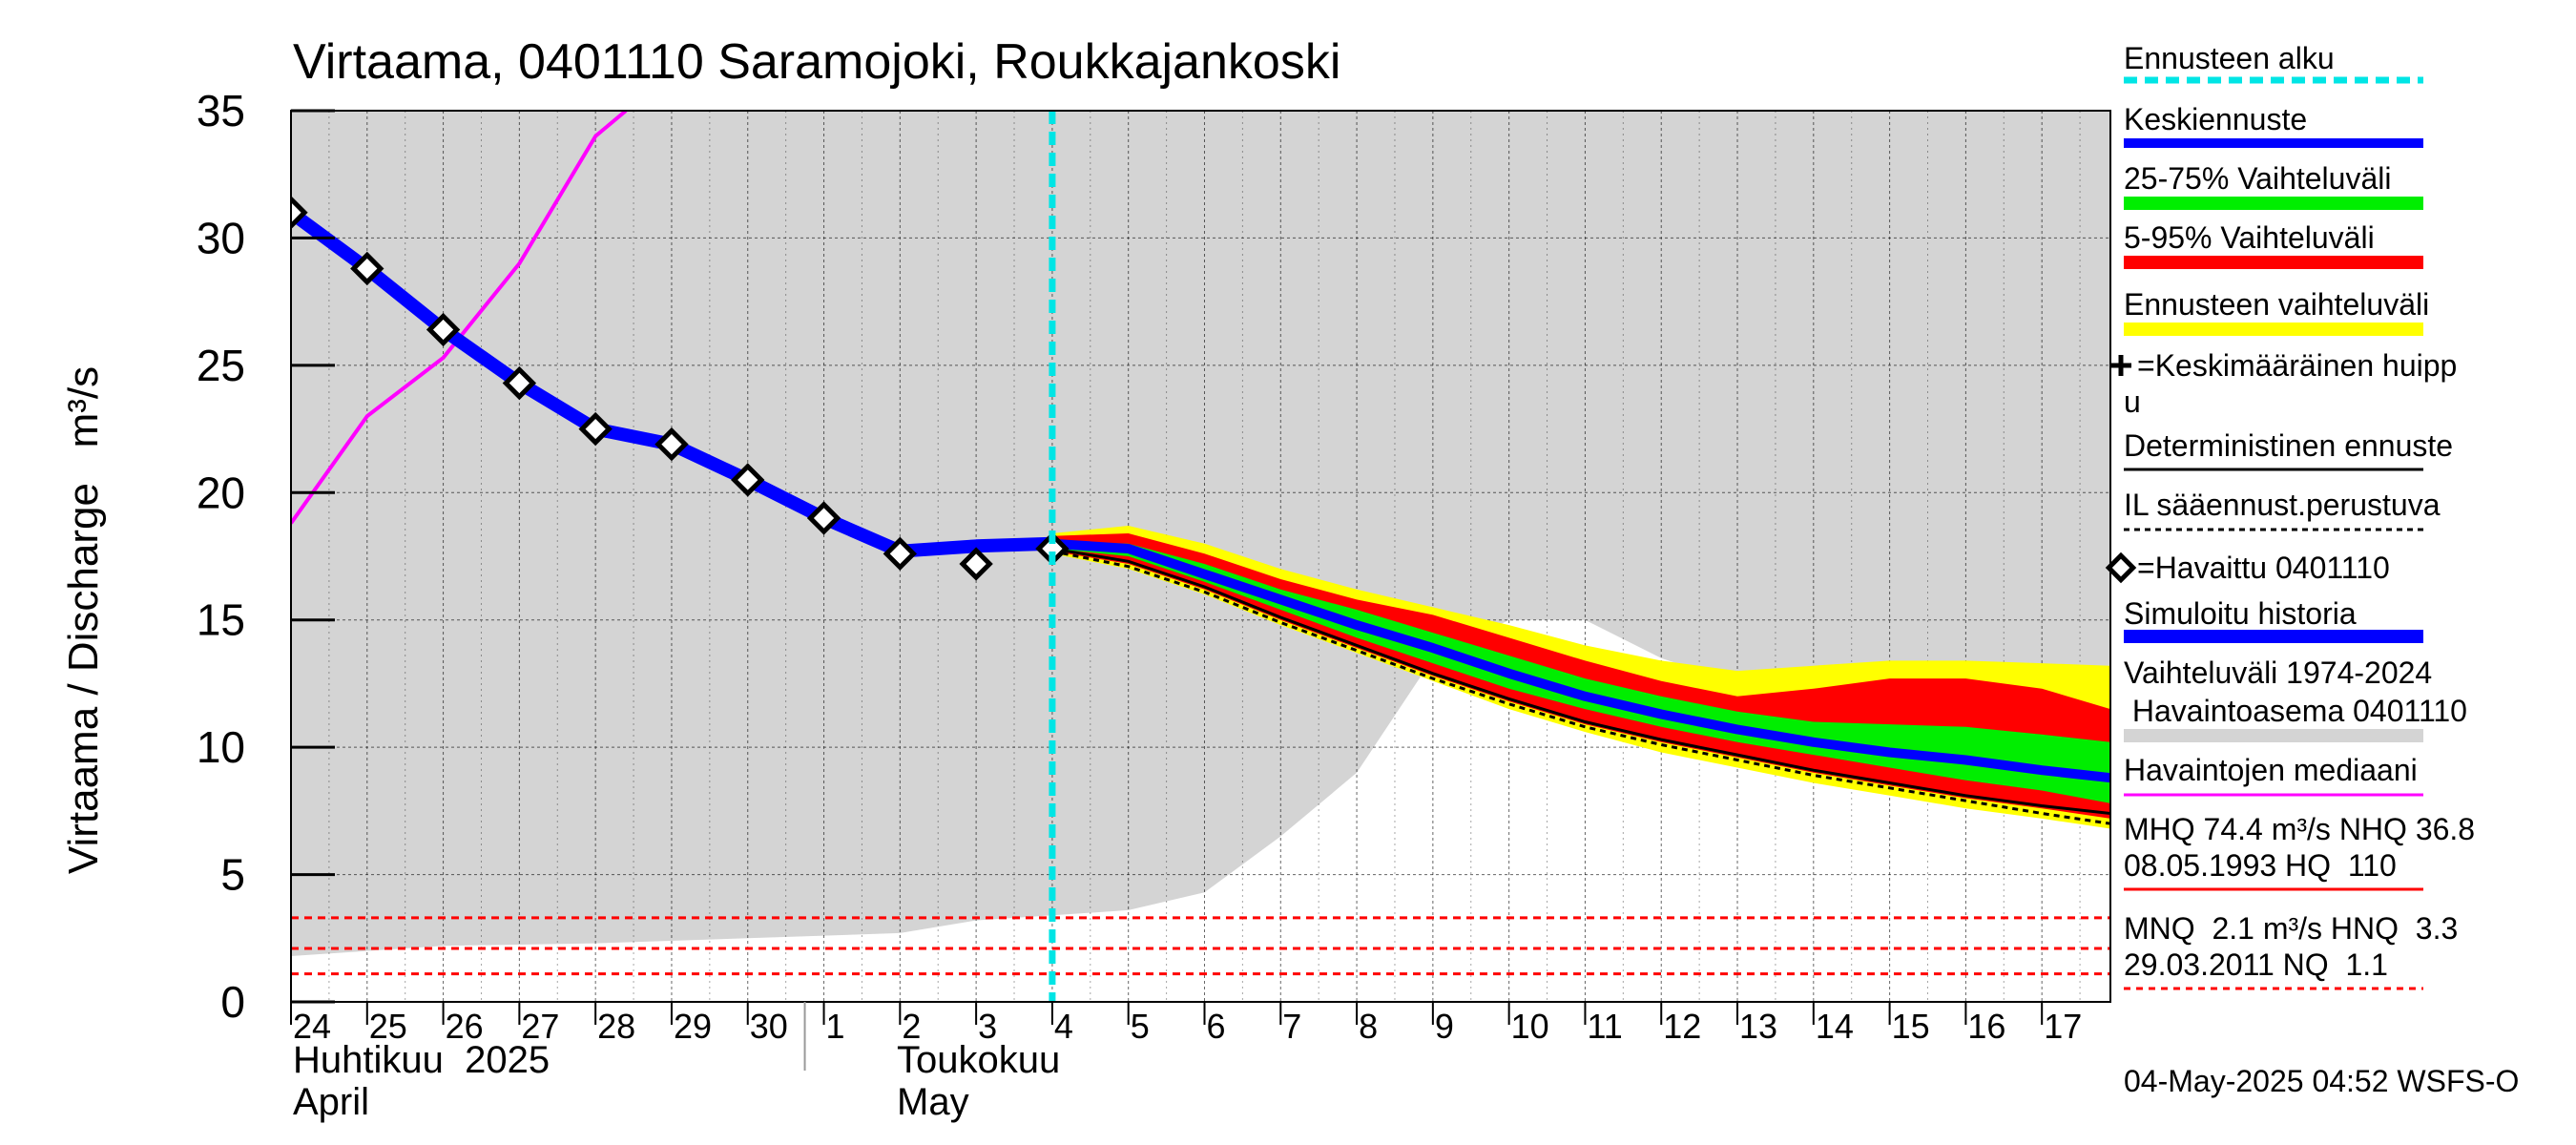 This screenshot has width=2576, height=1145. I want to click on month-label-may-fi: Toukokuu, so click(978, 1060).